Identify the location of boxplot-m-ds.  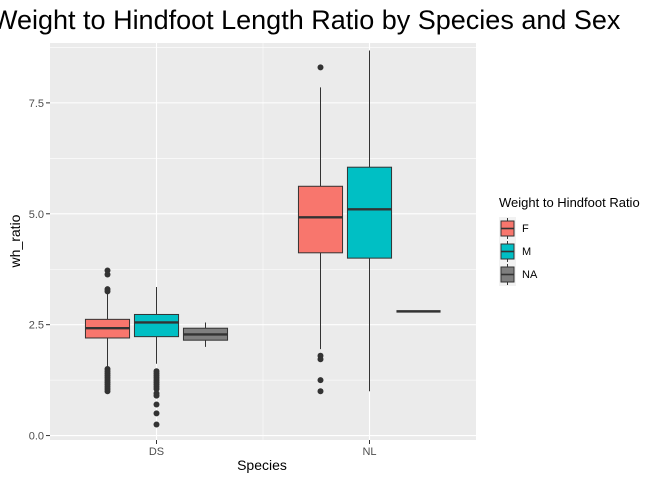
(156, 357).